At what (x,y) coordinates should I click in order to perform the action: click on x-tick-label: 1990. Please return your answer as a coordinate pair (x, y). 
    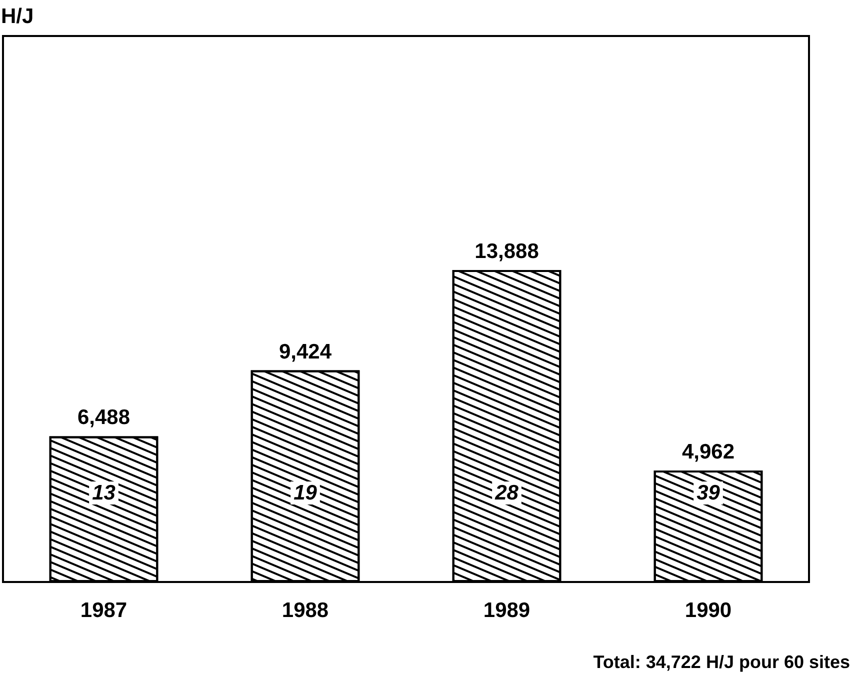
    Looking at the image, I should click on (708, 610).